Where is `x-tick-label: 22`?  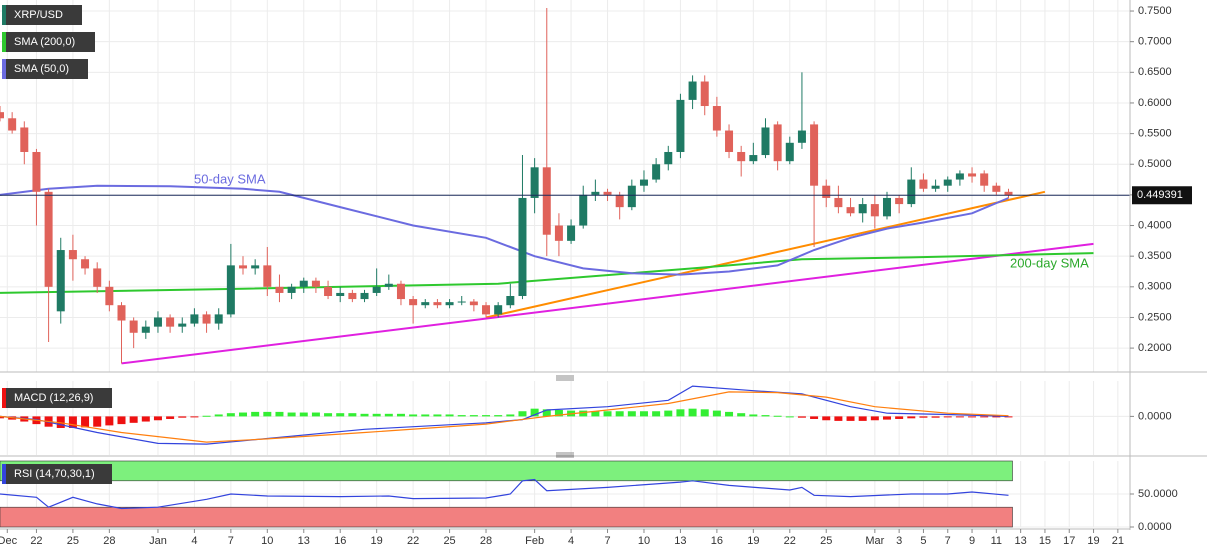
x-tick-label: 22 is located at coordinates (413, 541).